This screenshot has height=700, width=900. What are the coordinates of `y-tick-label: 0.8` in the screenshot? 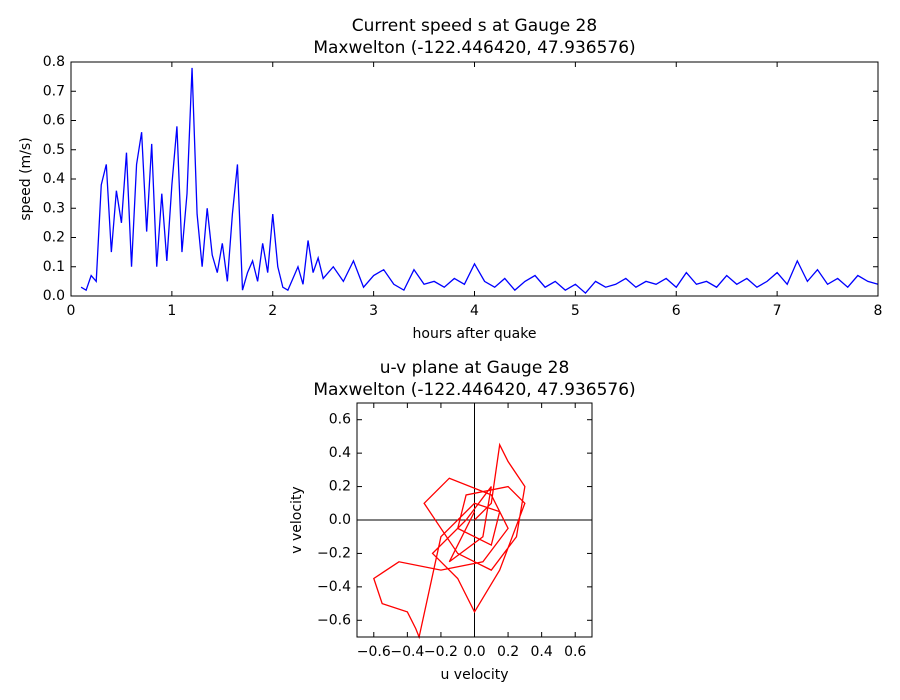 It's located at (54, 62).